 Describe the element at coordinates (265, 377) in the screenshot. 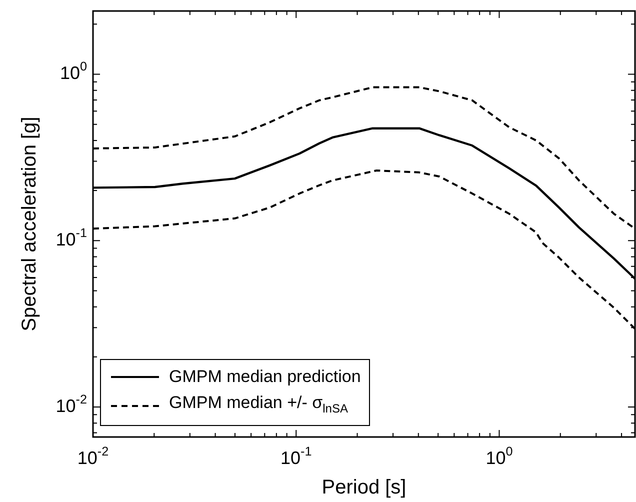

I see `legend-label: GMPM median prediction` at that location.